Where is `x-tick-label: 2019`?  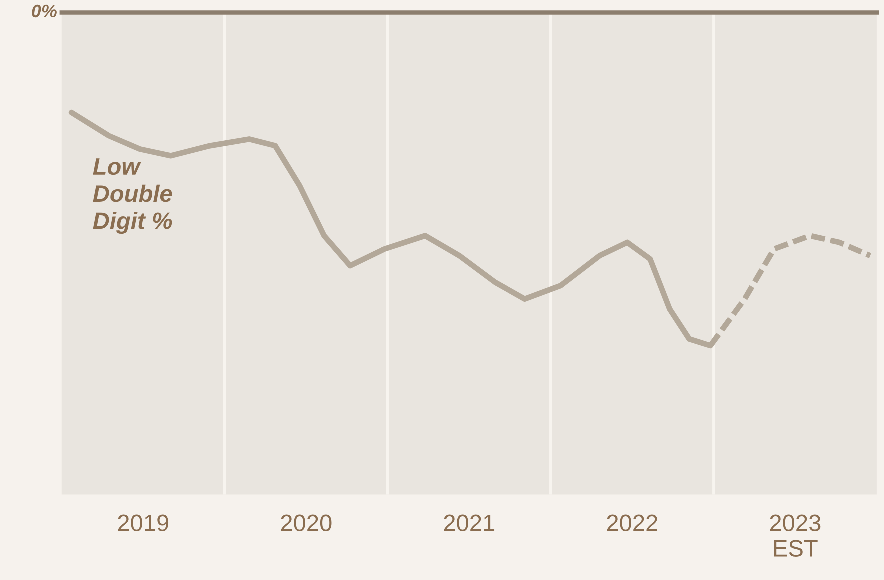 x-tick-label: 2019 is located at coordinates (143, 523).